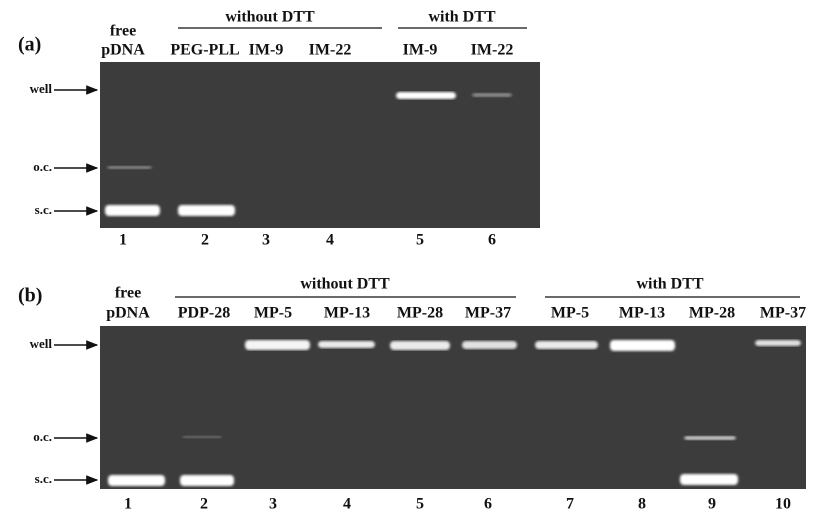  What do you see at coordinates (204, 313) in the screenshot?
I see `lane-label: PDP-28` at bounding box center [204, 313].